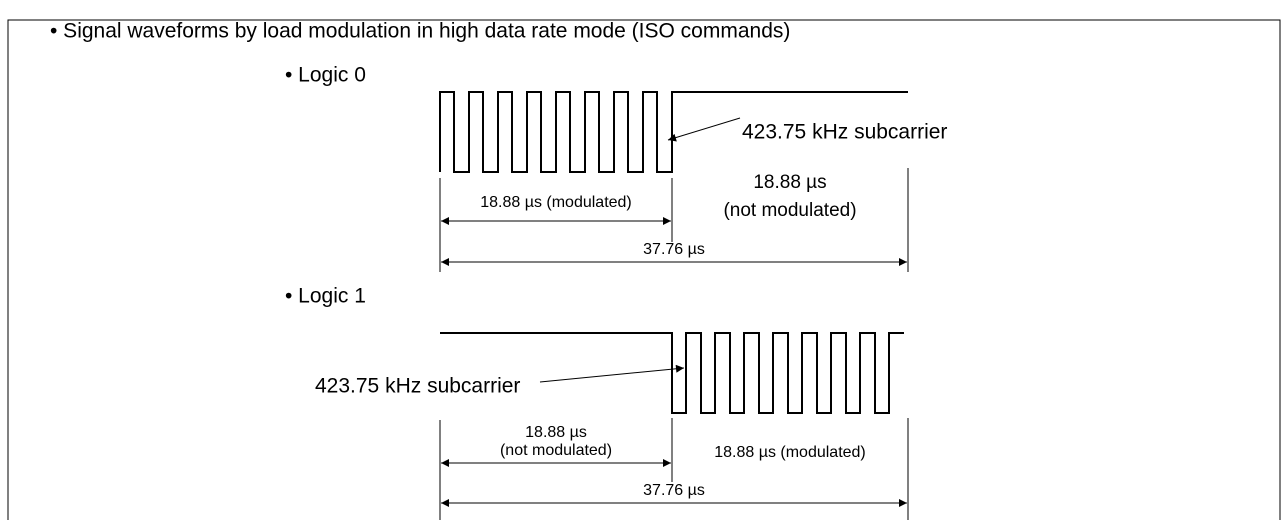 Image resolution: width=1288 pixels, height=520 pixels. Describe the element at coordinates (325, 75) in the screenshot. I see `logic0-label: • Logic 0` at that location.